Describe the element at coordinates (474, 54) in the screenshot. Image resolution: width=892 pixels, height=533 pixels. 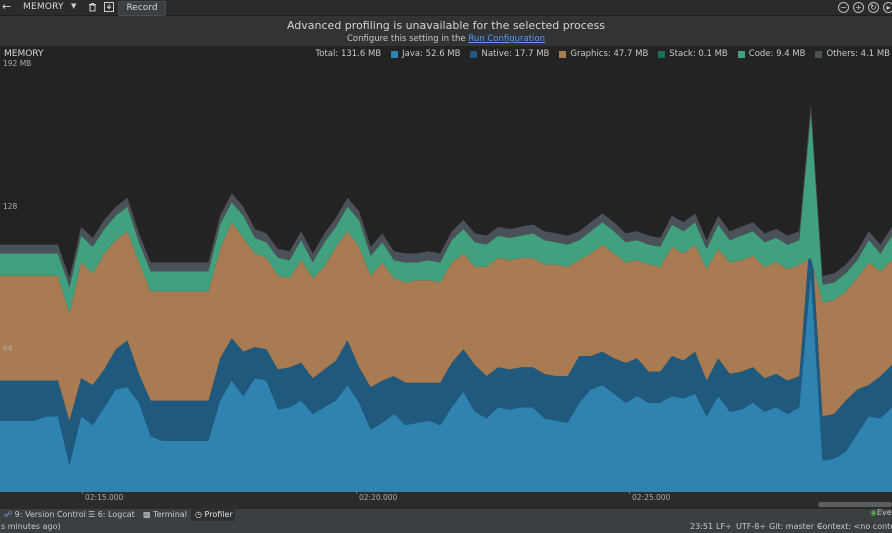
I see `legend-swatch-native` at that location.